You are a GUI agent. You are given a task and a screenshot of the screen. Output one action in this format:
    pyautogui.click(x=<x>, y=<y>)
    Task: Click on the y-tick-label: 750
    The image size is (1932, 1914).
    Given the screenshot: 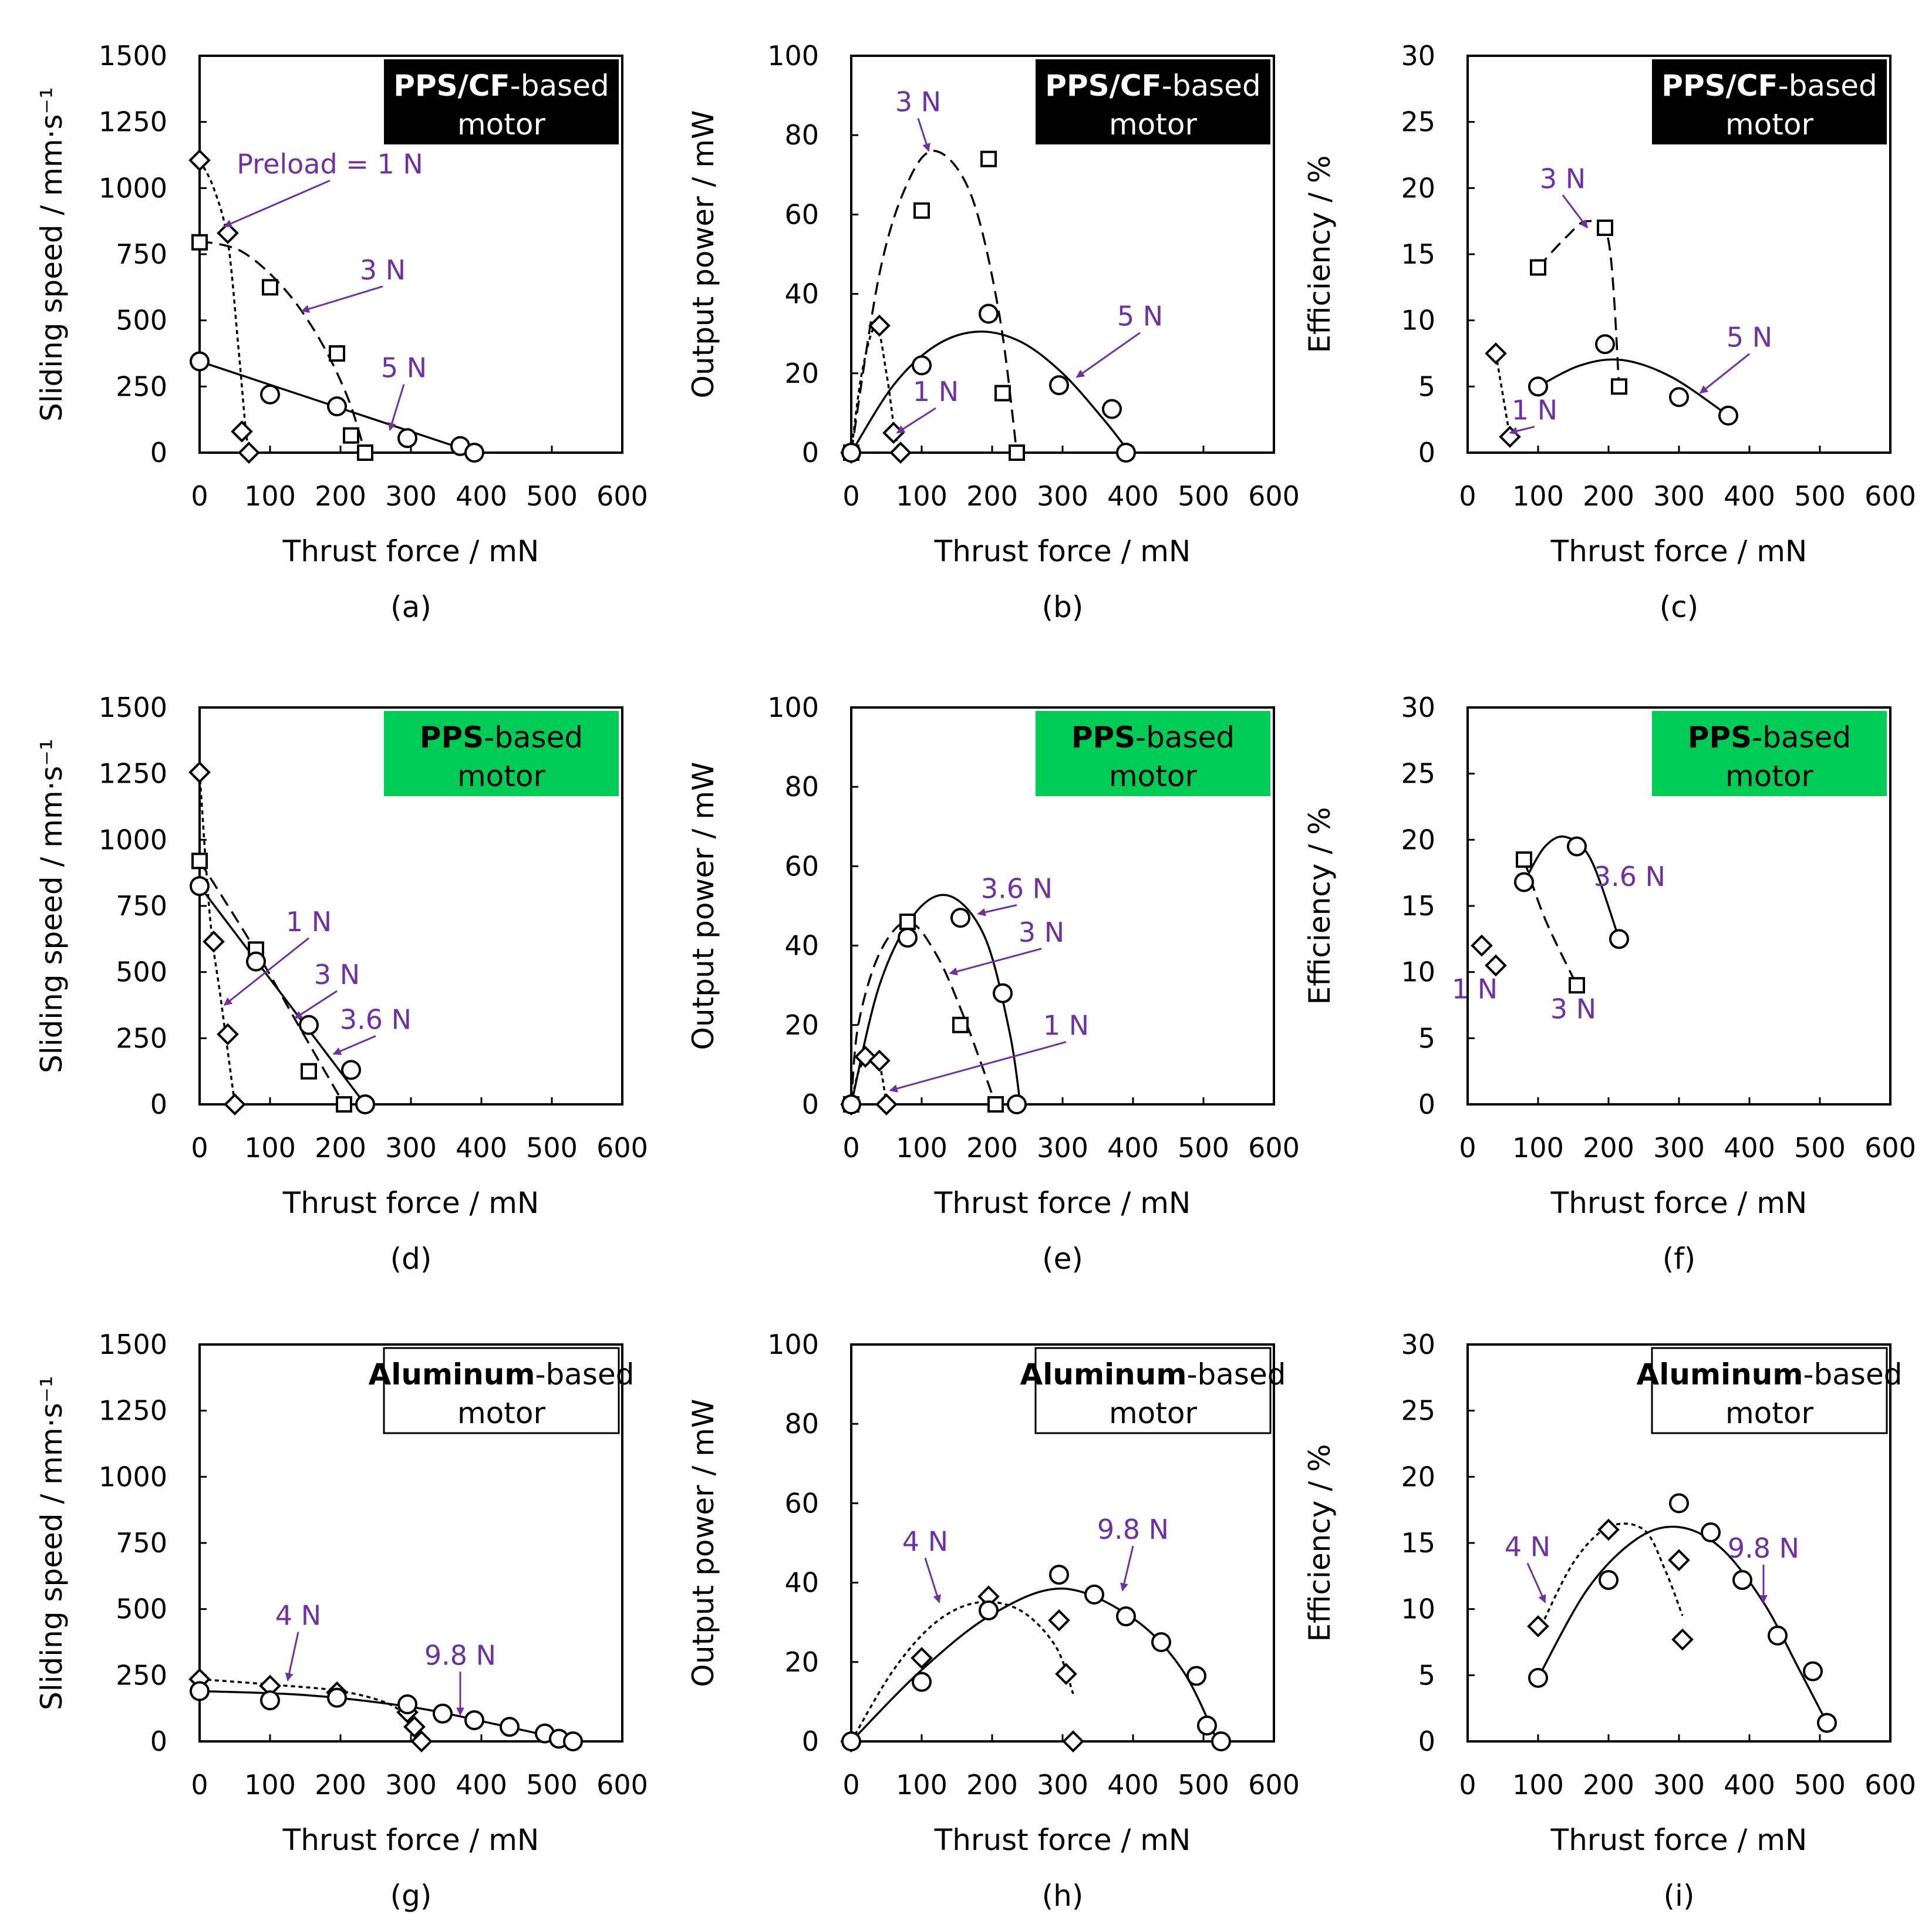 What is the action you would take?
    pyautogui.click(x=141, y=254)
    